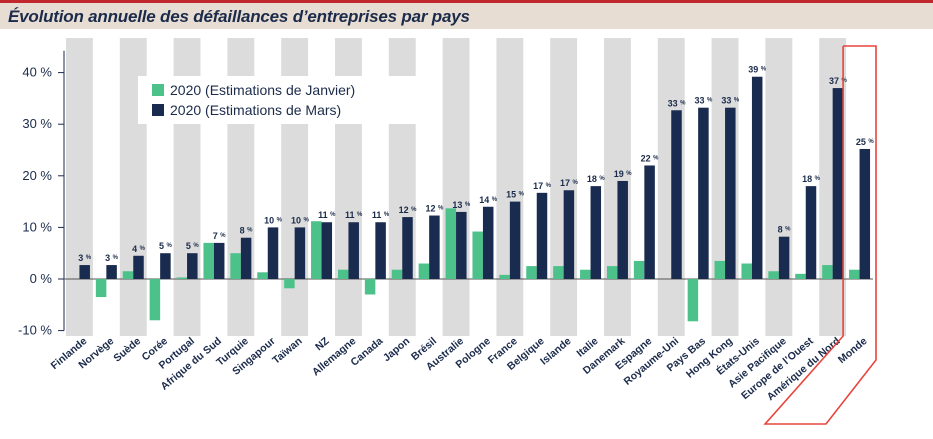  What do you see at coordinates (287, 351) in the screenshot?
I see `category-label-8: Taïwan` at bounding box center [287, 351].